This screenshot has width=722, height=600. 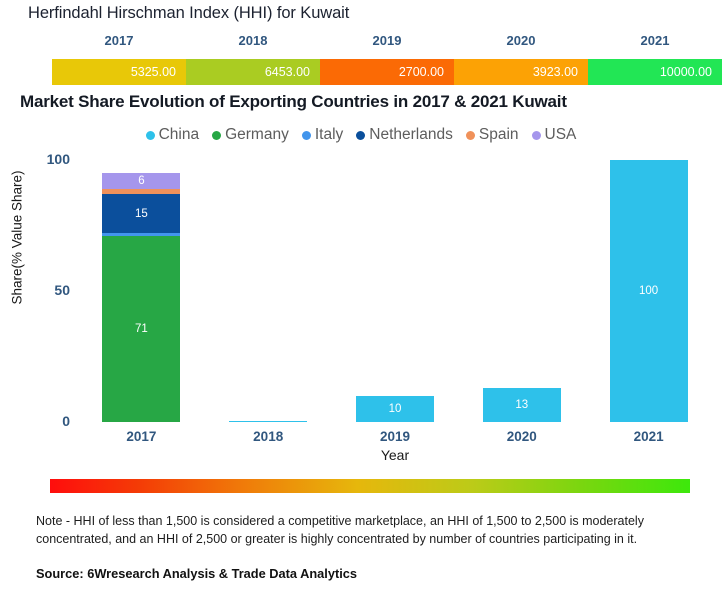 What do you see at coordinates (521, 302) in the screenshot?
I see `bar-group: 13 2020` at bounding box center [521, 302].